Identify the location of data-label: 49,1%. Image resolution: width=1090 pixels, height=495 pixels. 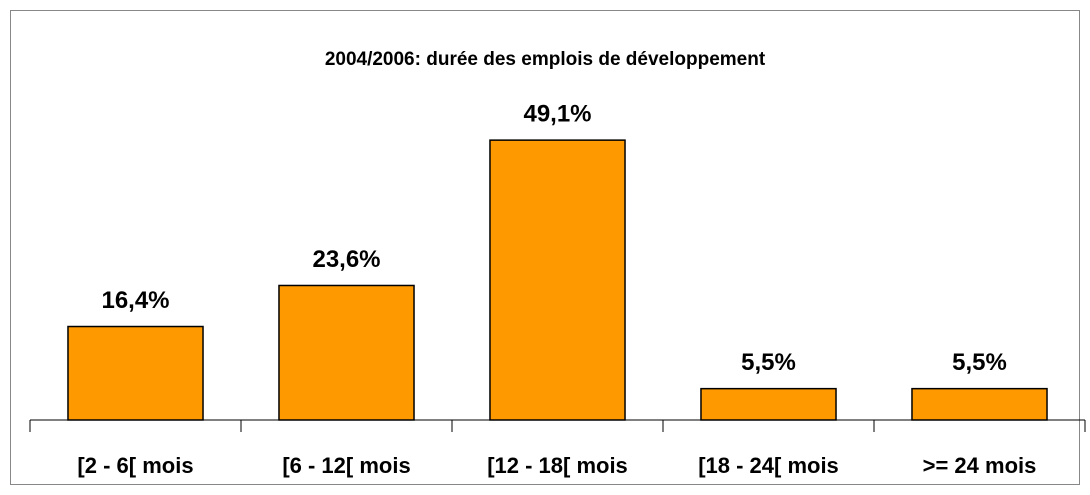
(557, 113).